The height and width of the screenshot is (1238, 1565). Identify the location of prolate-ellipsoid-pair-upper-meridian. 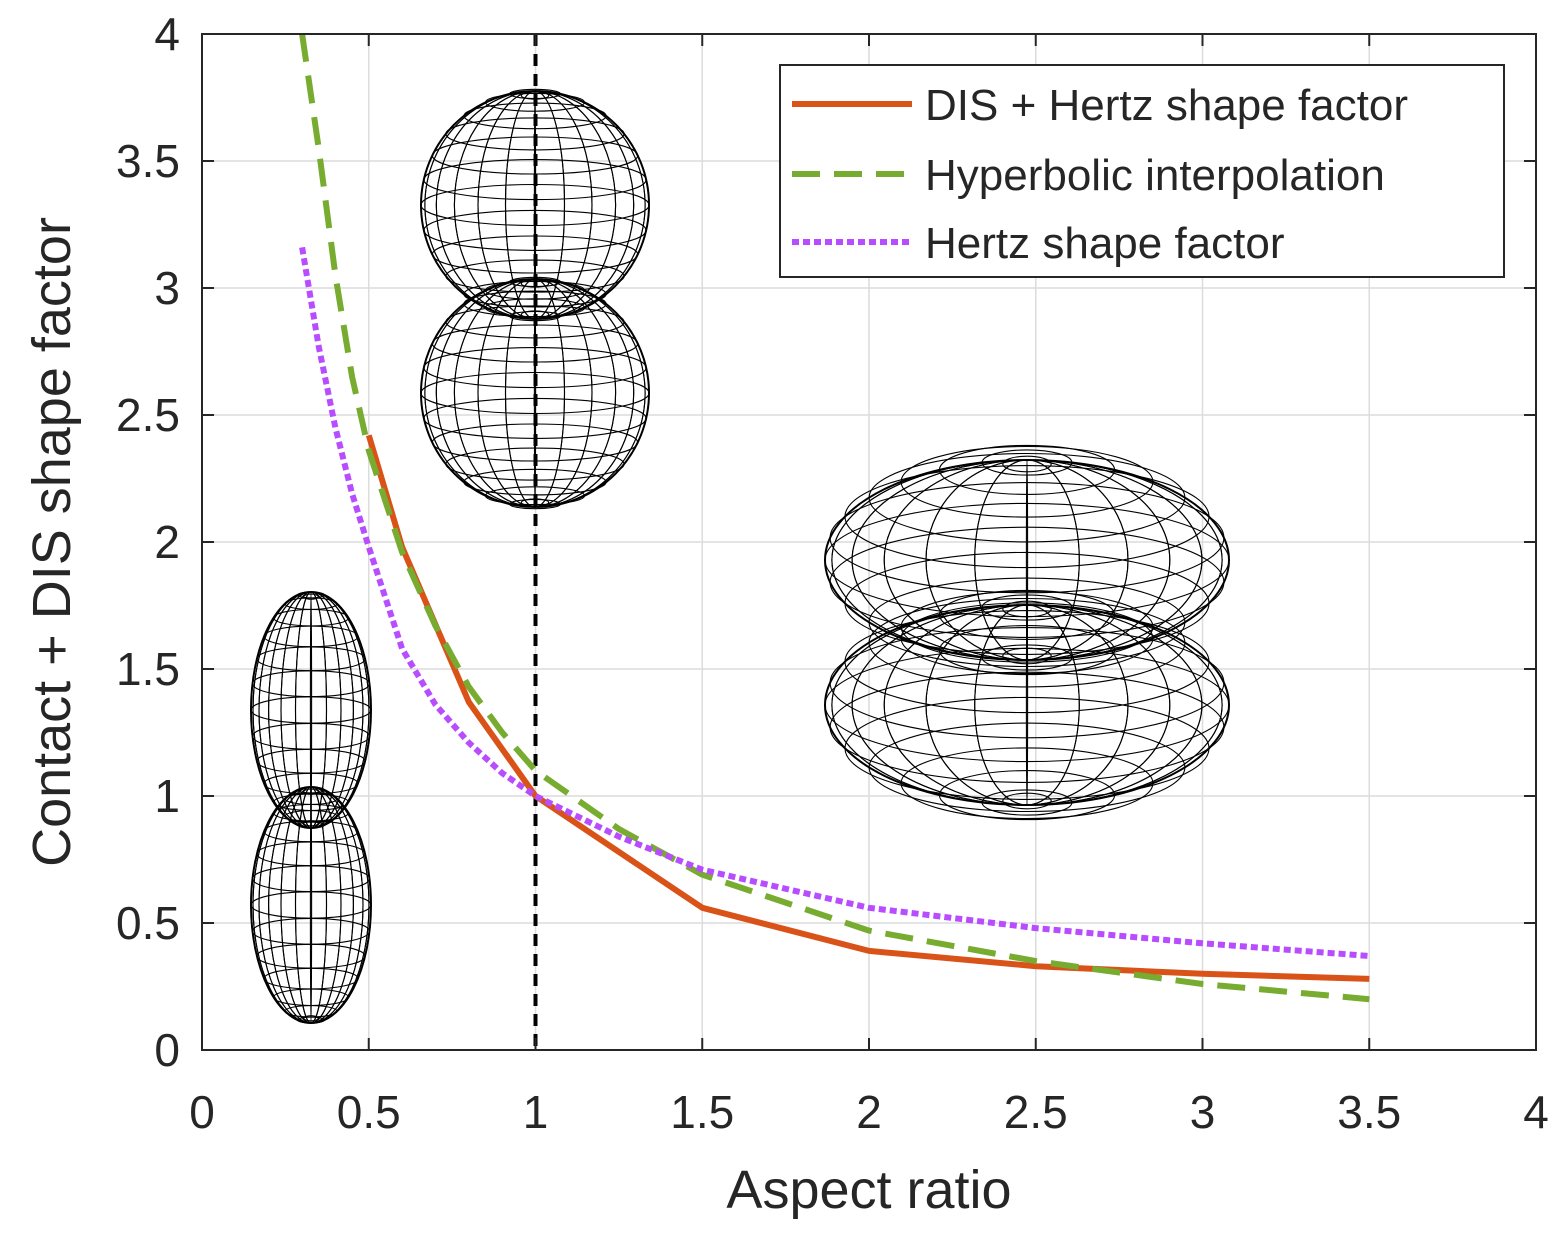
(311, 710).